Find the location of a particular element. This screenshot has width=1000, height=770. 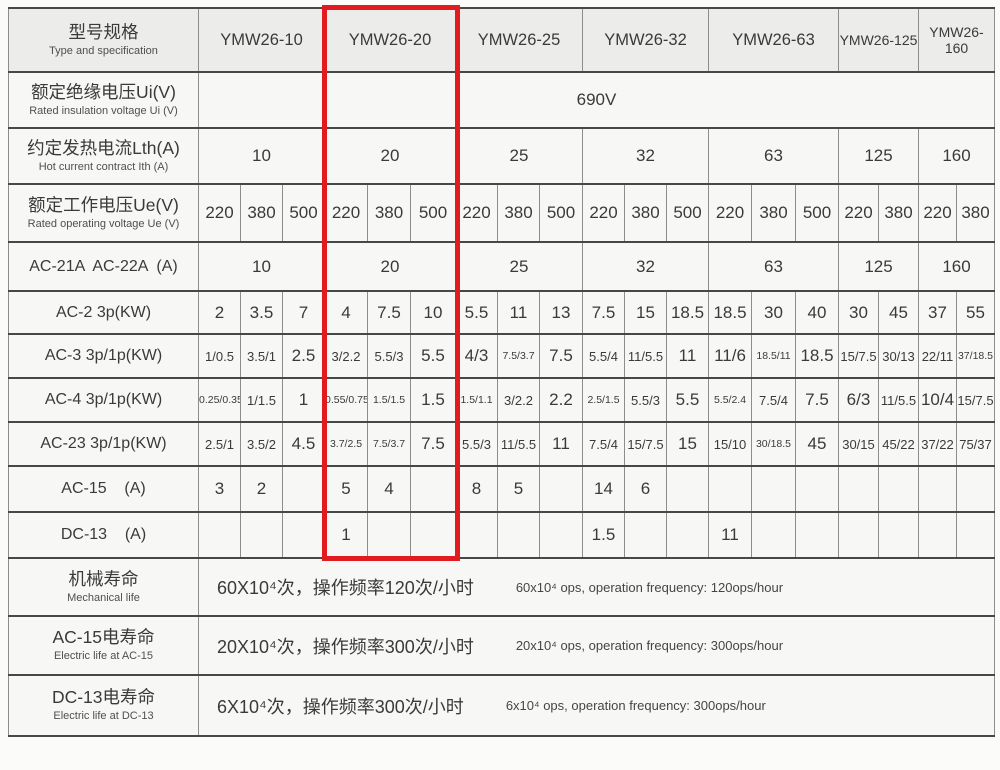

value-cell: 7.5/3.7 is located at coordinates (518, 356).